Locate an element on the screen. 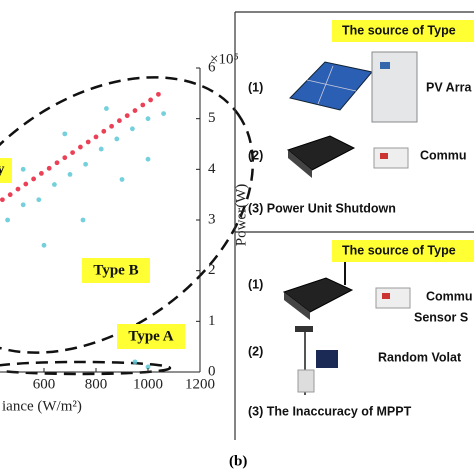  x-tick-label: 600 is located at coordinates (44, 384).